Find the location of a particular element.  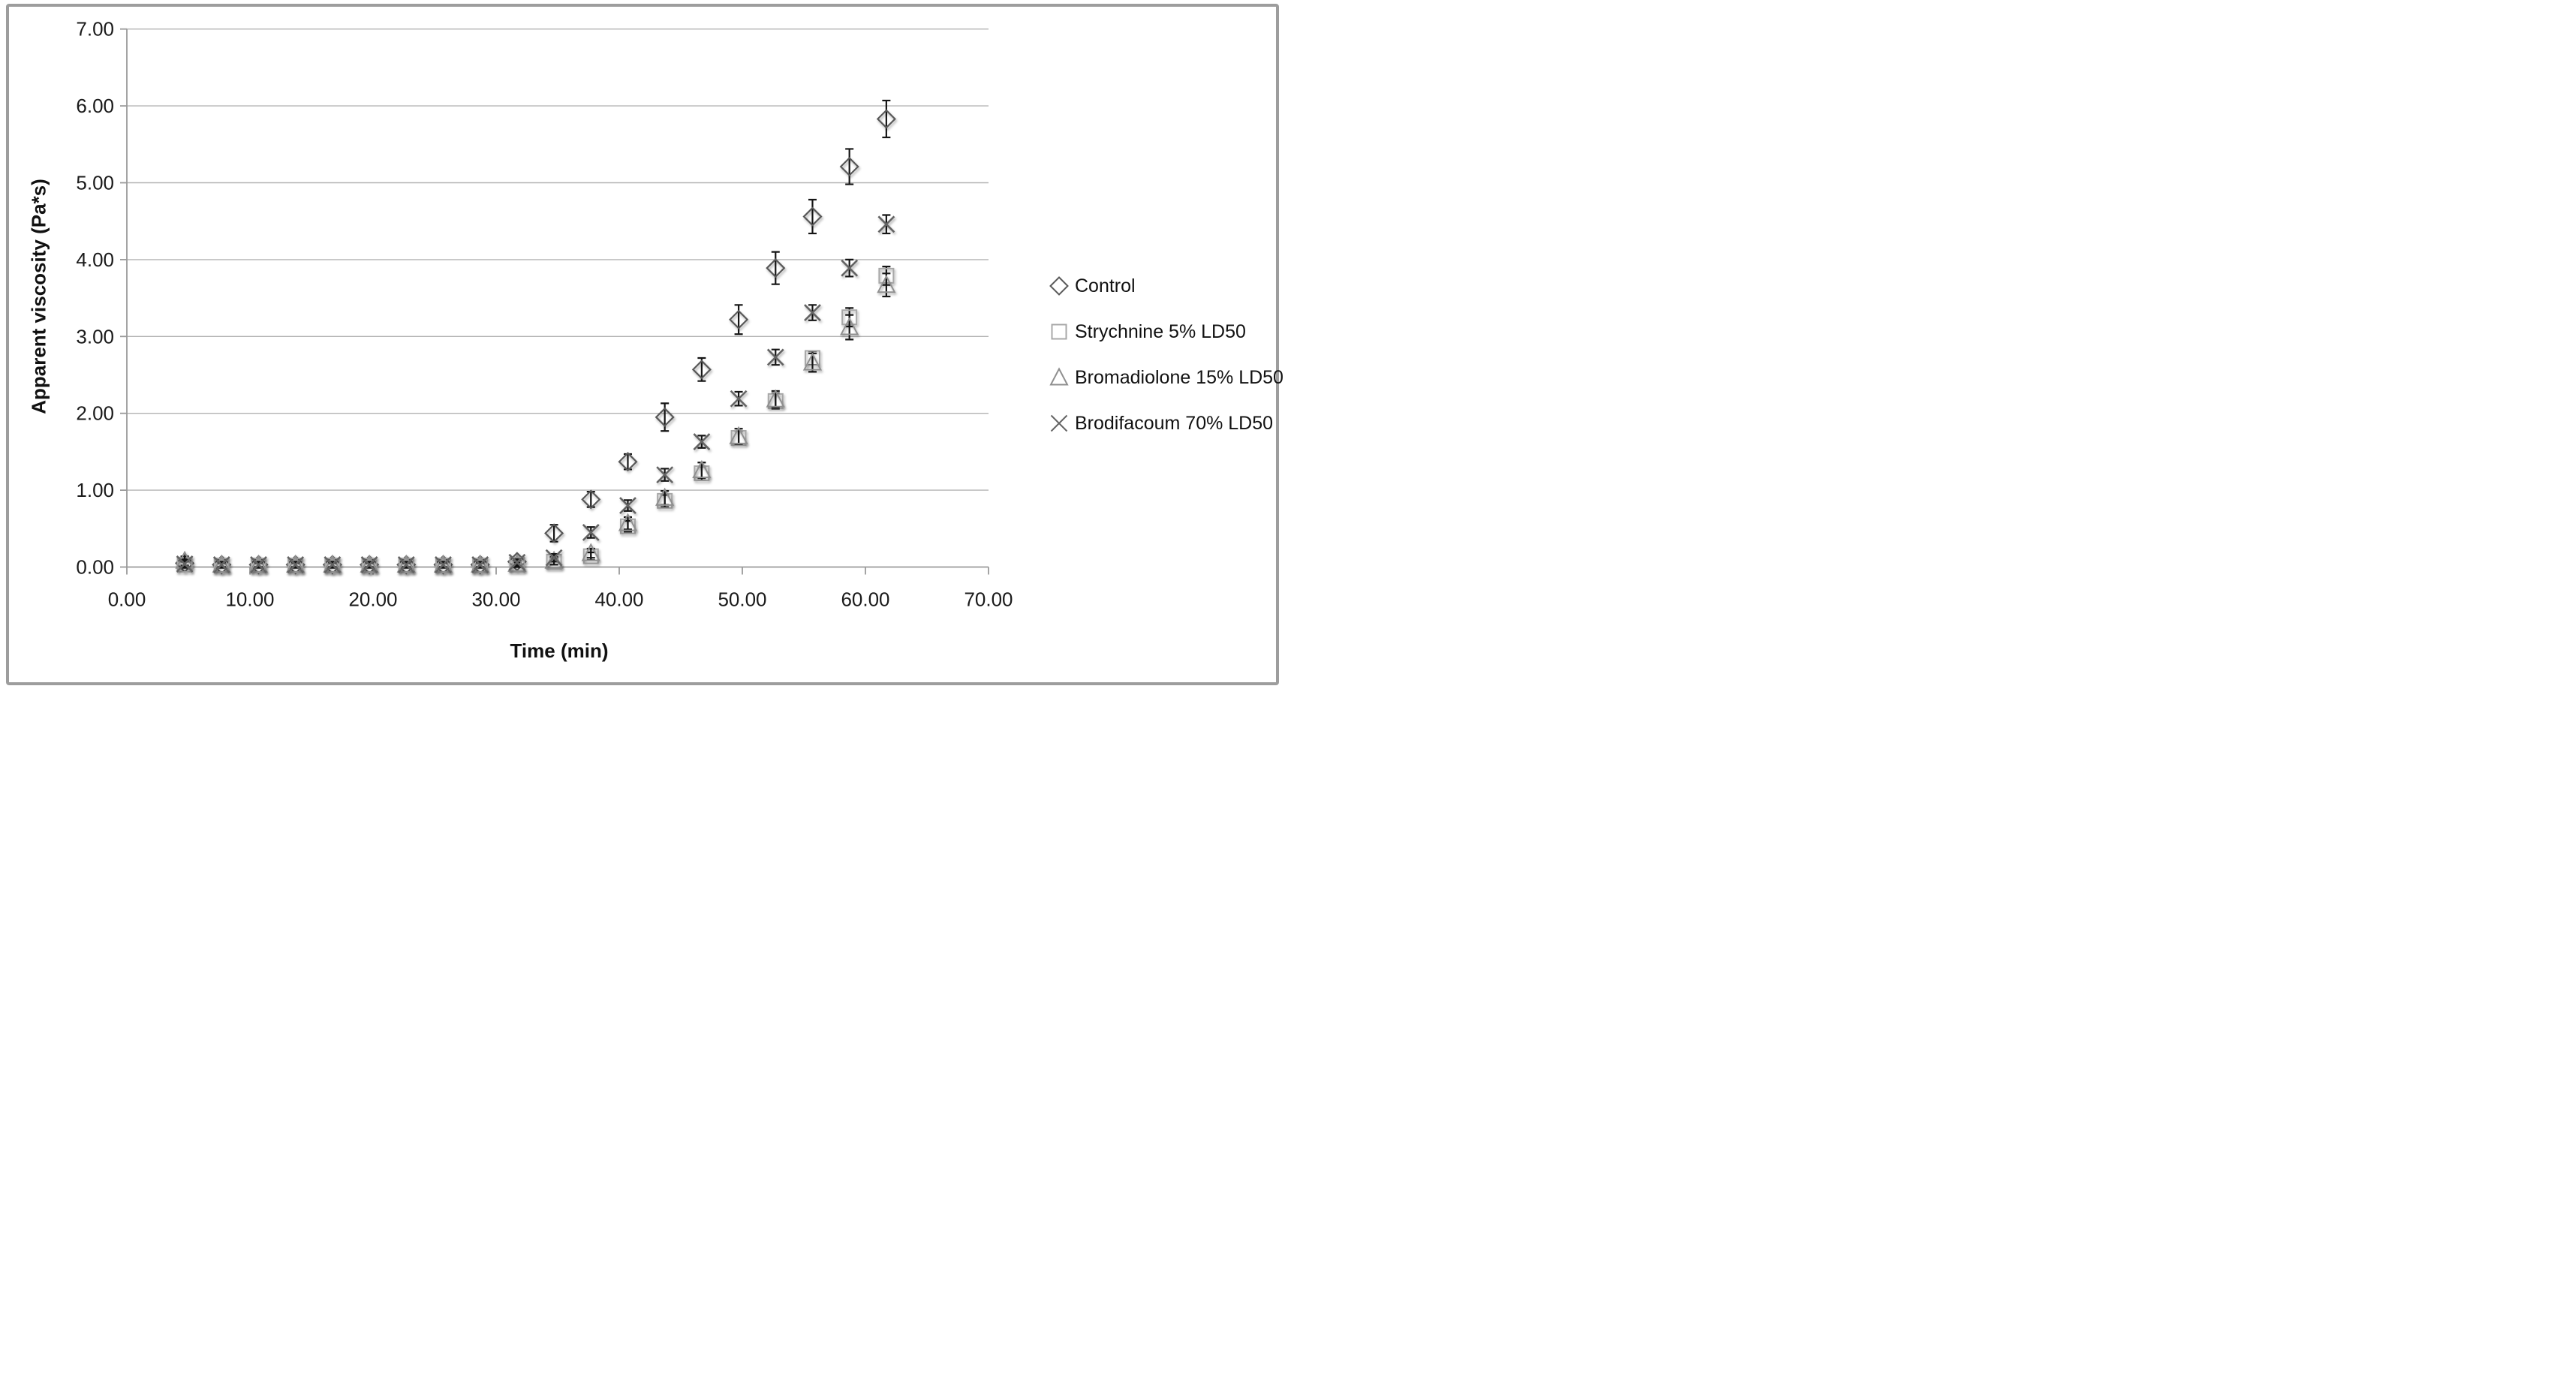

y-tick-label: 6.00 is located at coordinates (95, 106).